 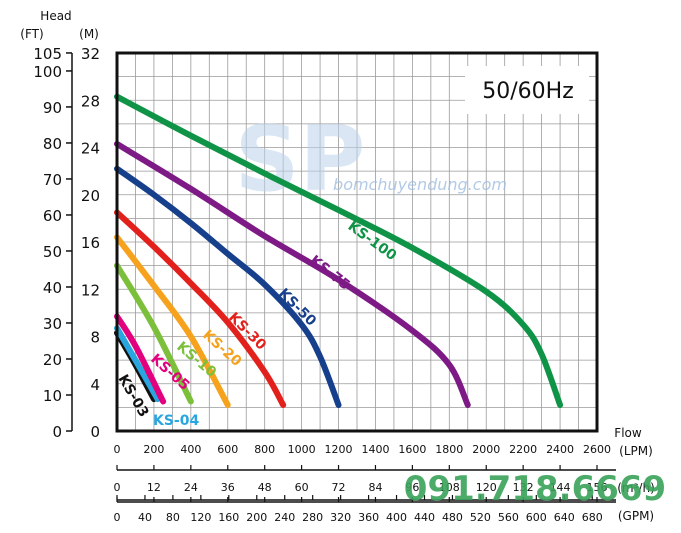 I want to click on x-gpm-tick: 520, so click(x=480, y=517).